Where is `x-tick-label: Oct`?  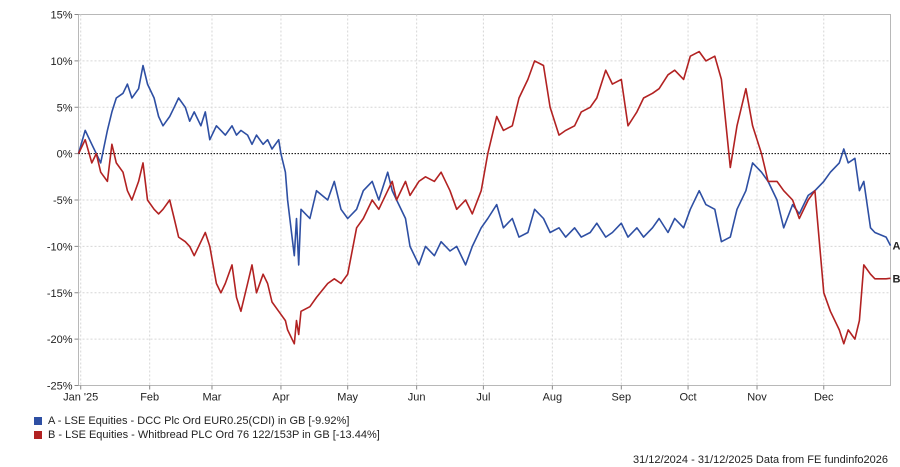 x-tick-label: Oct is located at coordinates (687, 398).